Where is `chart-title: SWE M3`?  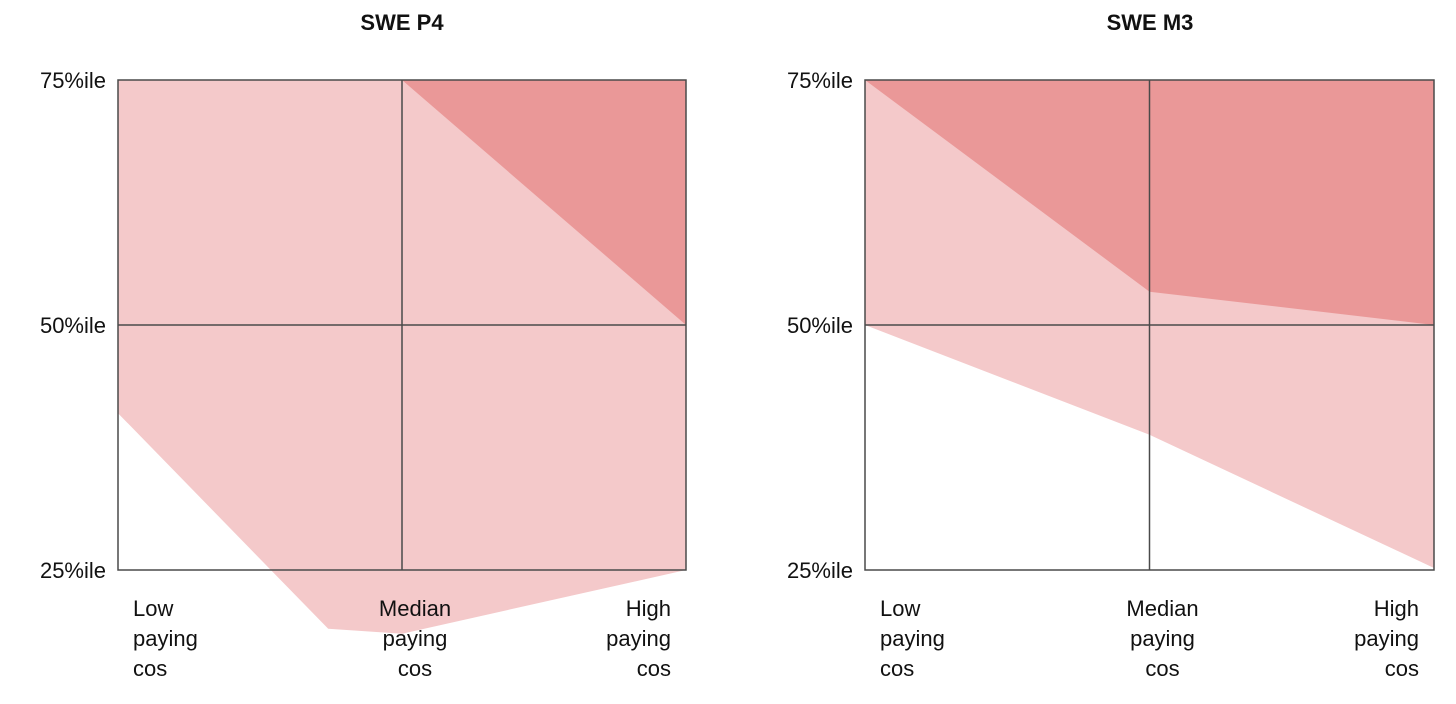 chart-title: SWE M3 is located at coordinates (1150, 22).